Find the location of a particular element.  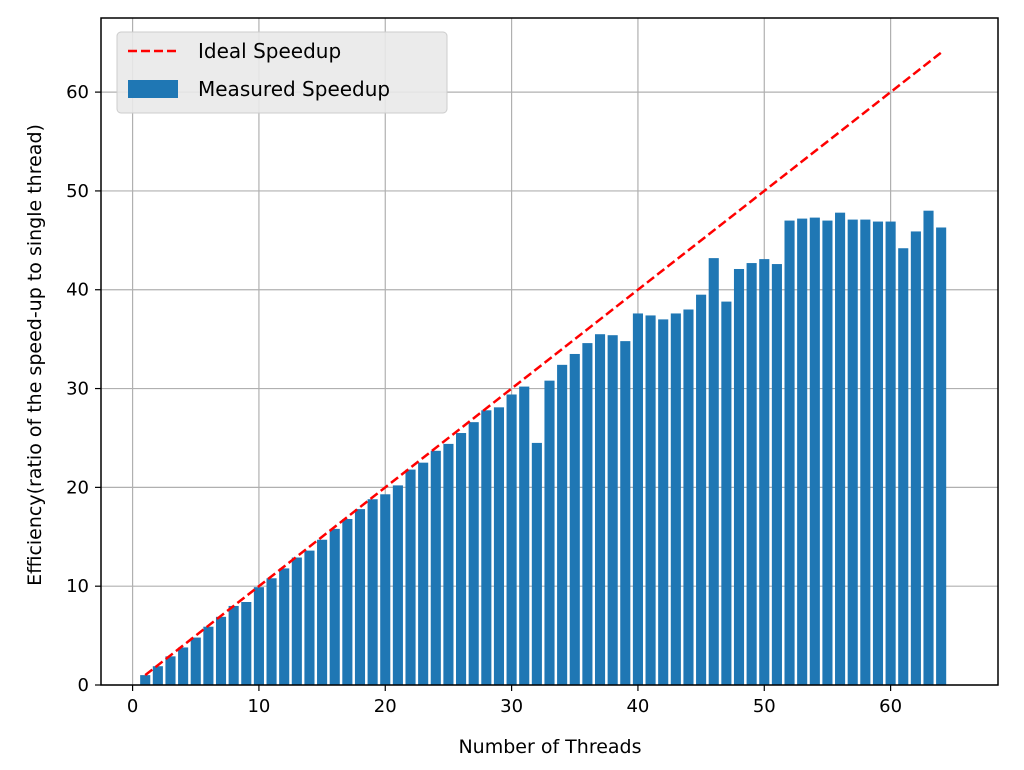

x-tick-label: 40 is located at coordinates (637, 706).